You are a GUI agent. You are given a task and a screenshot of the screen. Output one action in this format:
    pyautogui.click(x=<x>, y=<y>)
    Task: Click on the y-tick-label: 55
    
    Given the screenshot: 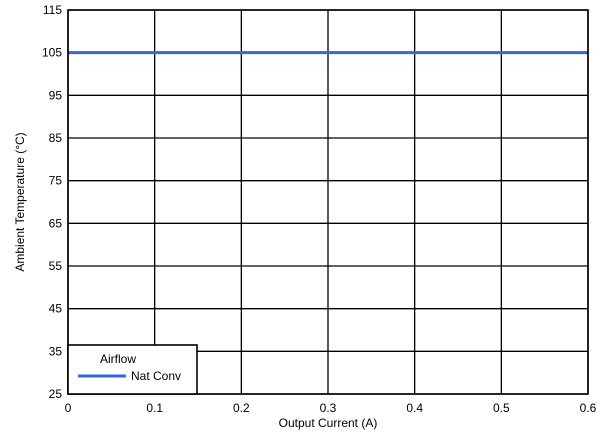 What is the action you would take?
    pyautogui.click(x=56, y=266)
    